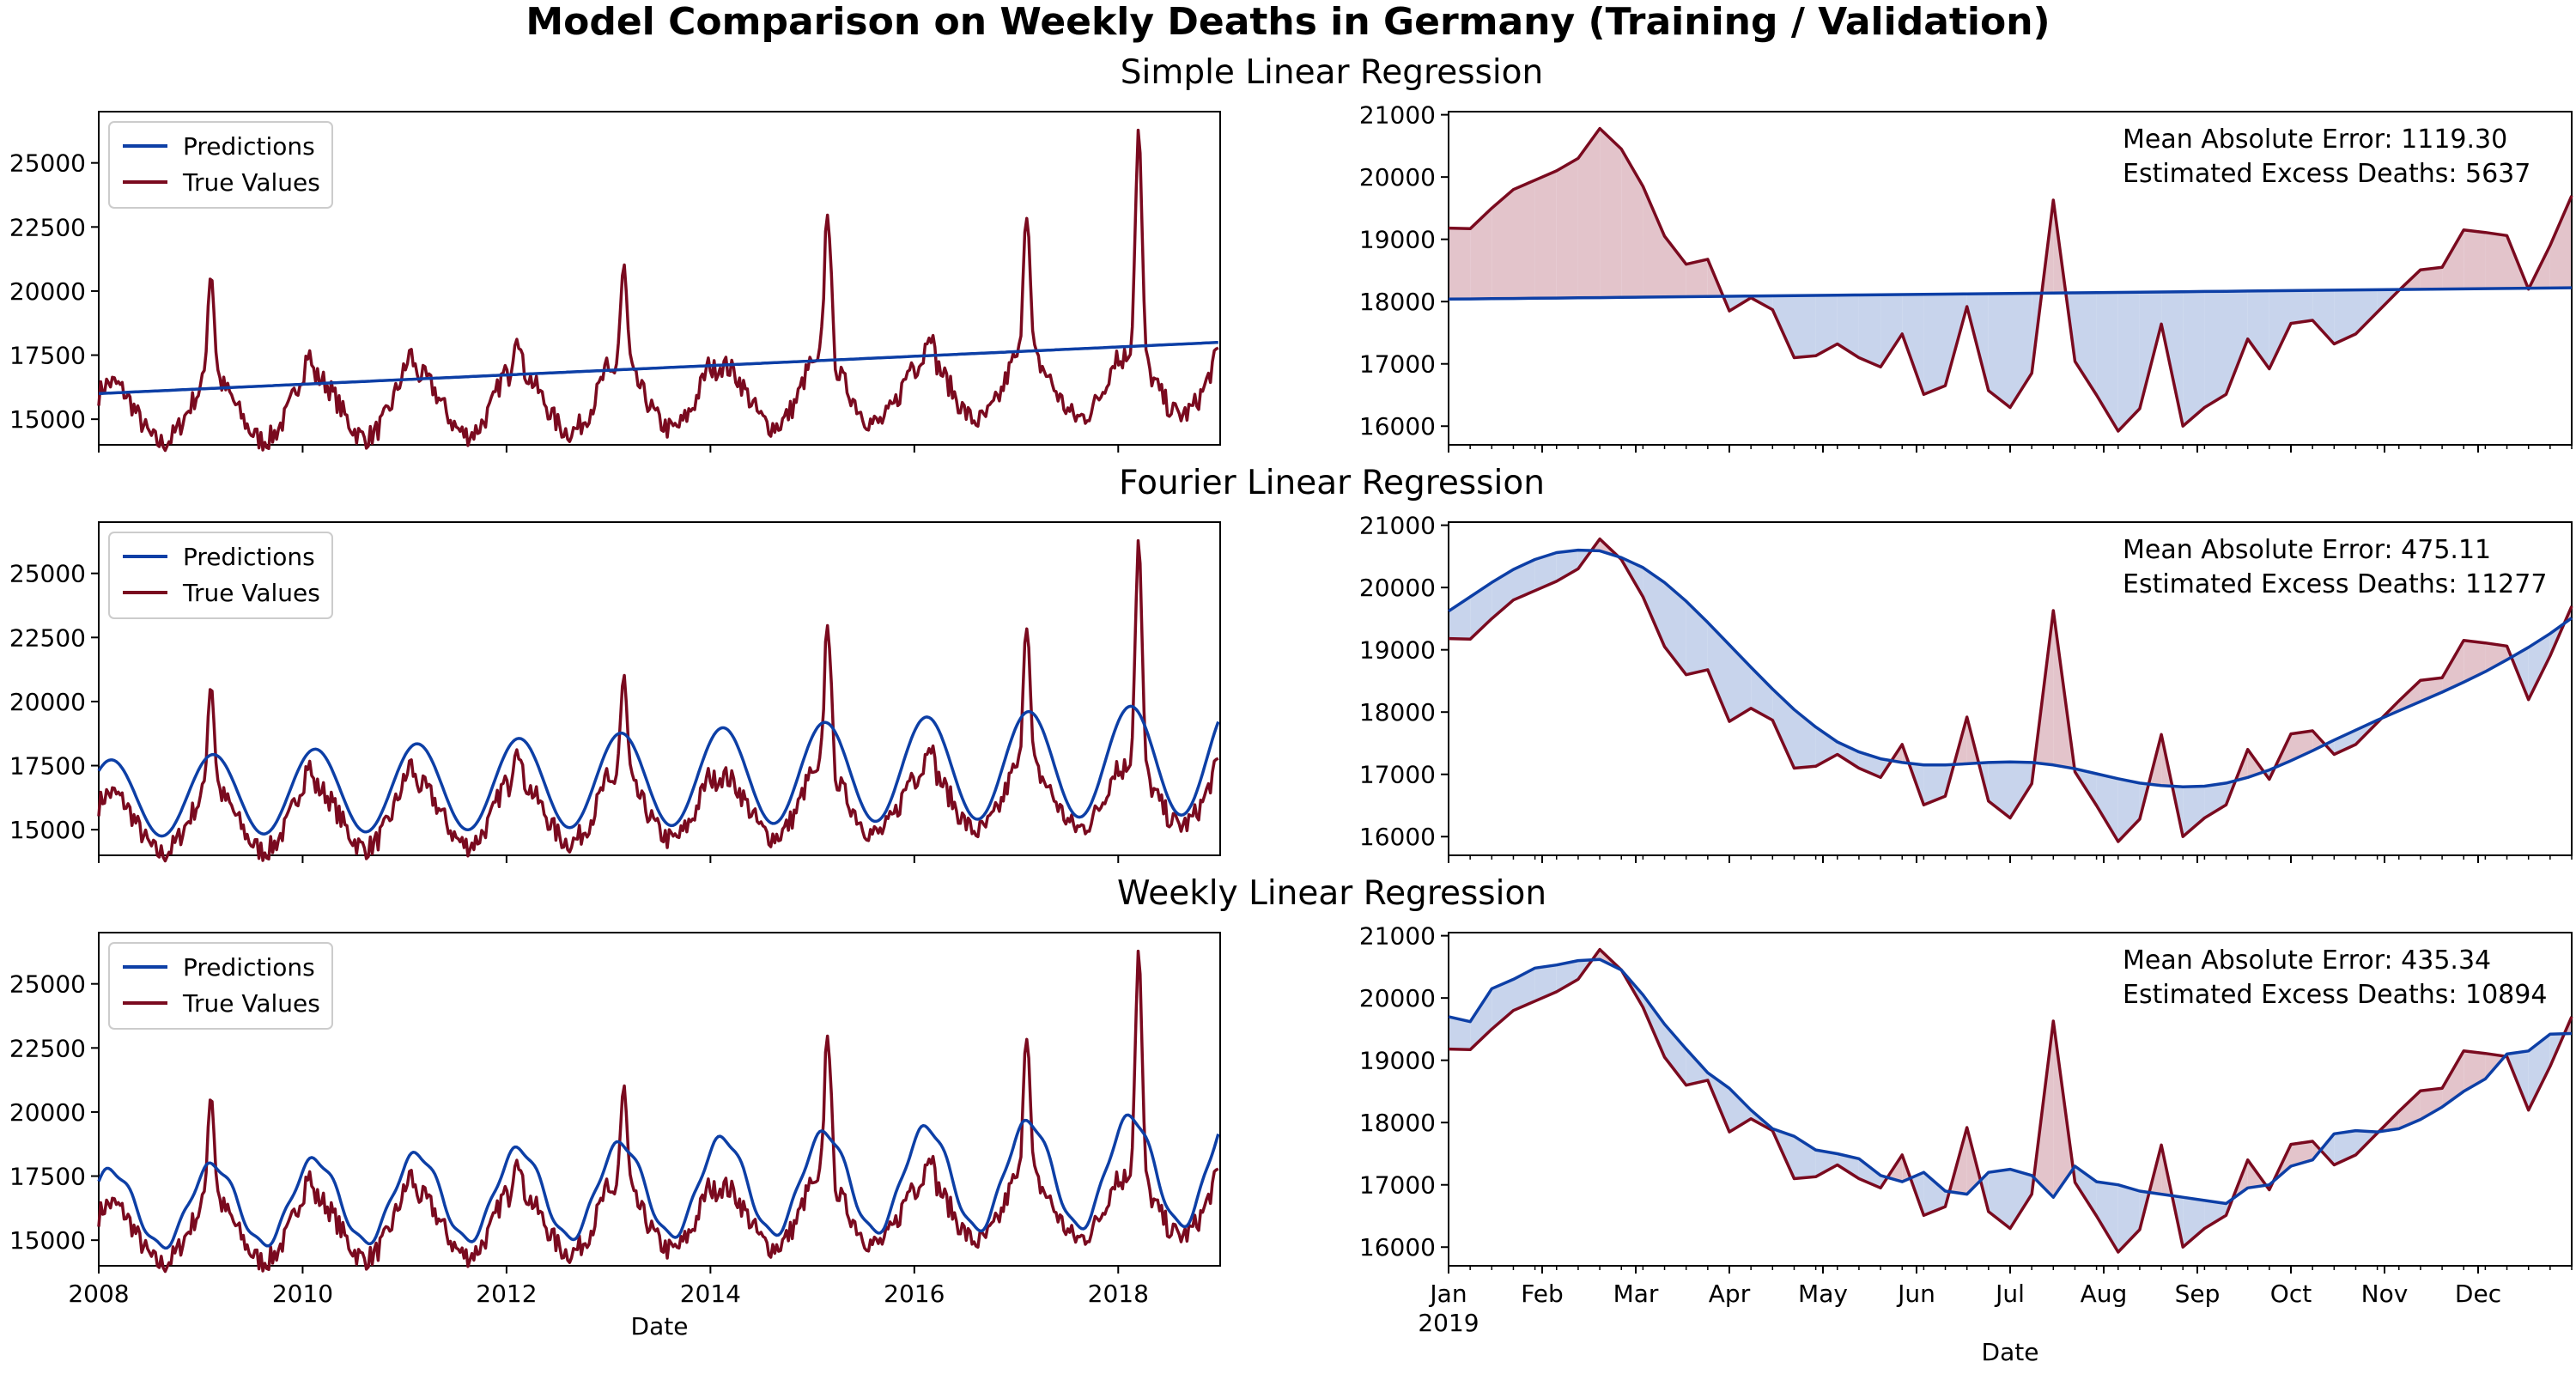 This screenshot has height=1374, width=2576. I want to click on training-frame, so click(660, 1099).